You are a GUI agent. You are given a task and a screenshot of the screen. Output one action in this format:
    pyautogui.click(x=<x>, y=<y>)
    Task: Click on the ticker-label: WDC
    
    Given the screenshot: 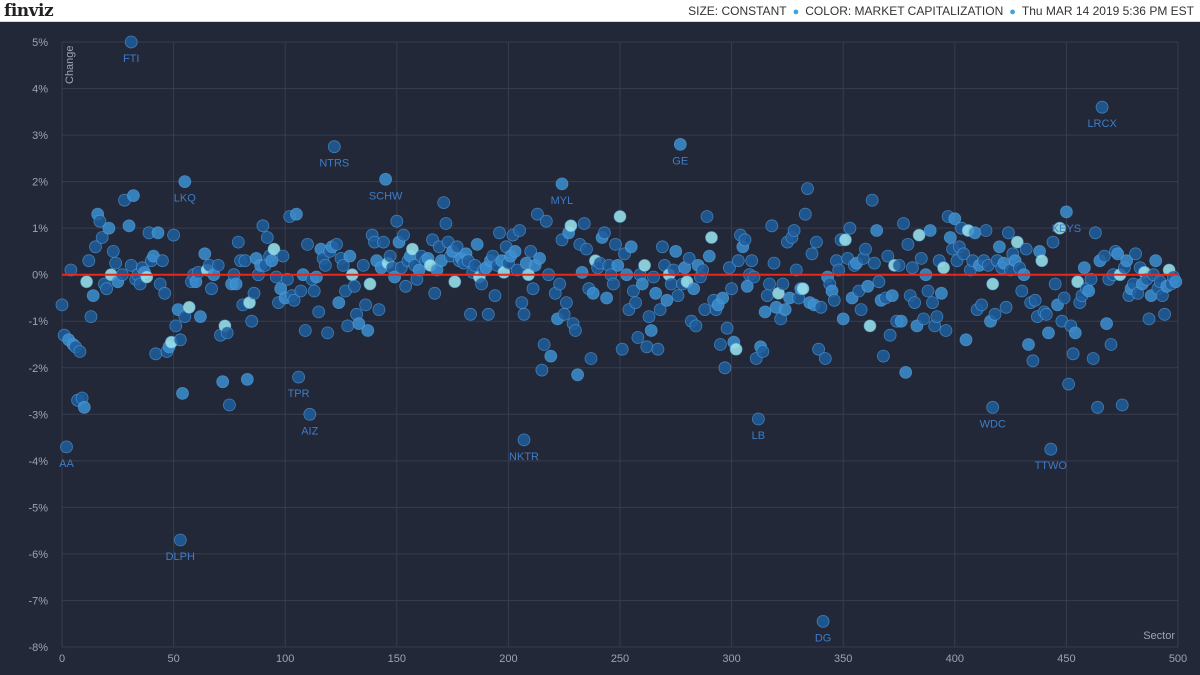 What is the action you would take?
    pyautogui.click(x=993, y=424)
    